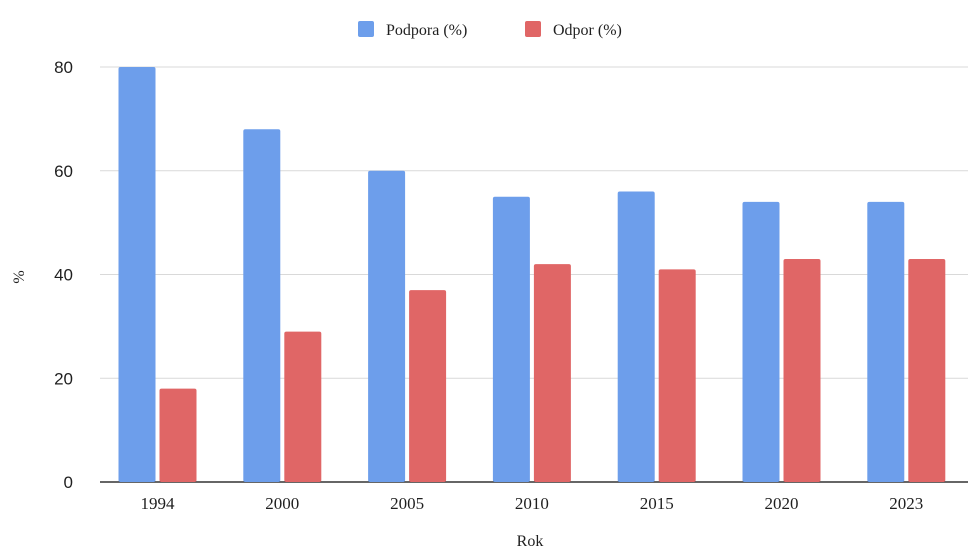  I want to click on legend-label-odpor: Odpor (%), so click(587, 30).